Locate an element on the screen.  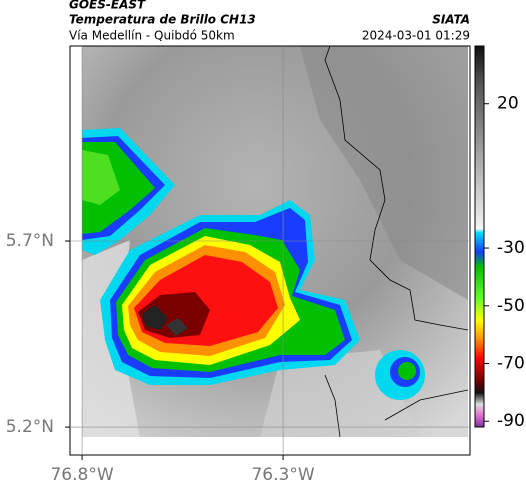
x-tick-label: 76.8°W is located at coordinates (81, 475).